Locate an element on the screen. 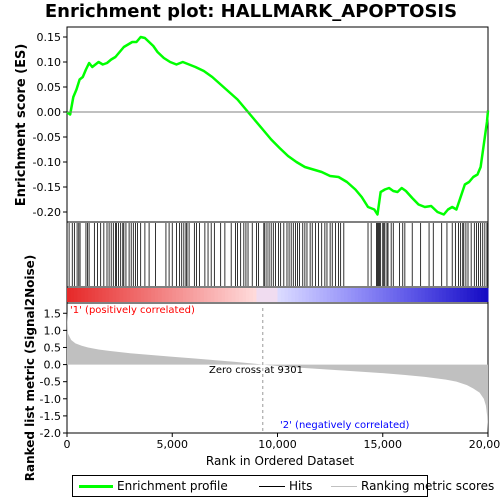 The height and width of the screenshot is (500, 500). es-y-tick-label: 0.00 is located at coordinates (49, 112).